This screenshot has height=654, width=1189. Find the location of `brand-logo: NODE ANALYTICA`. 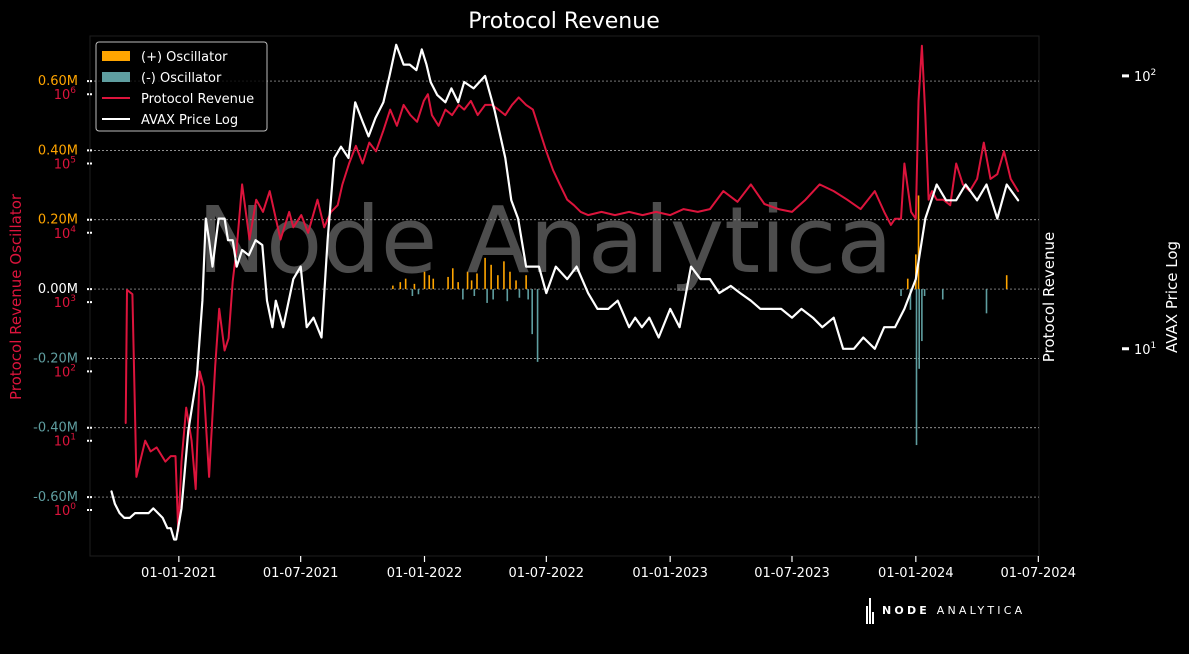

brand-logo: NODE ANALYTICA is located at coordinates (961, 611).